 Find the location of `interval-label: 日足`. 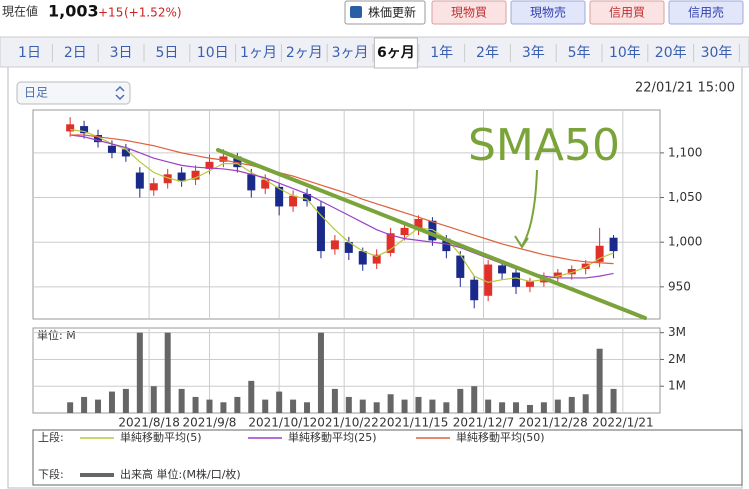

interval-label: 日足 is located at coordinates (36, 93).